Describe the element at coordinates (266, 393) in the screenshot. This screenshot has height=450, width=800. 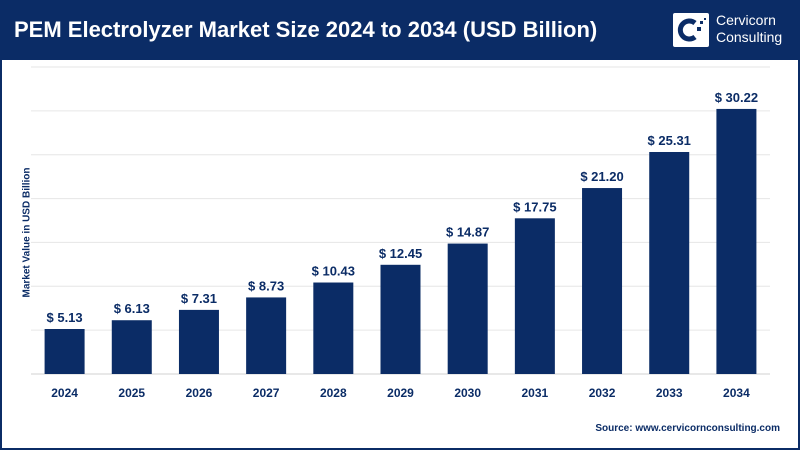
I see `x-tick-label-2027: 2027` at that location.